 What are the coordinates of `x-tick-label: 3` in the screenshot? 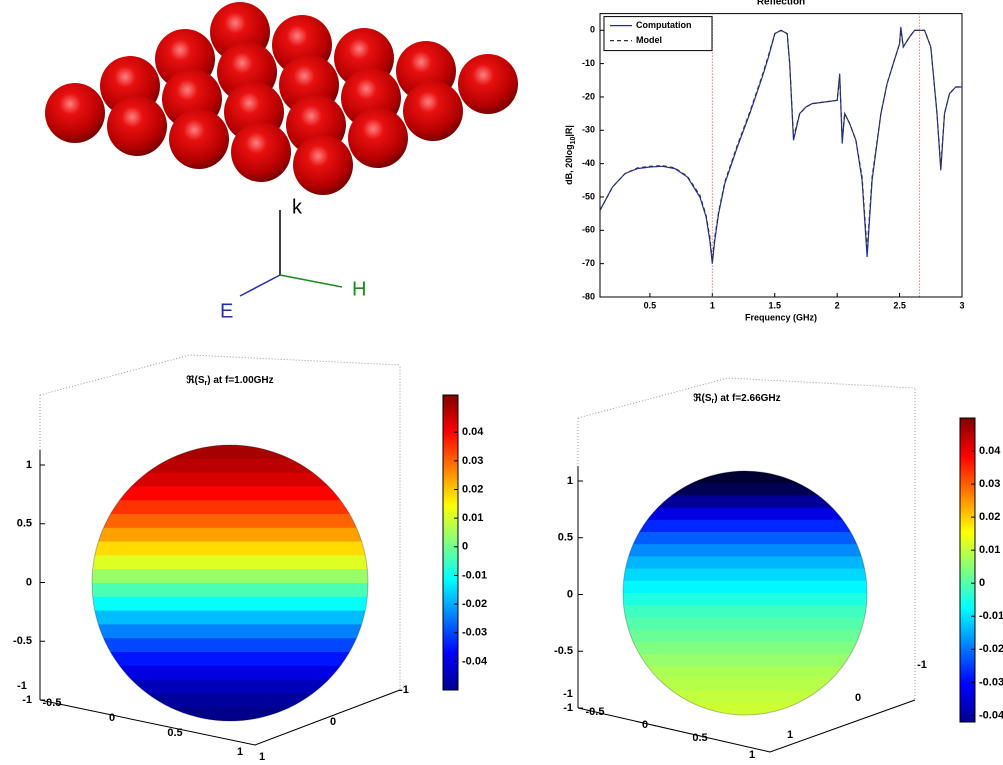 It's located at (961, 305).